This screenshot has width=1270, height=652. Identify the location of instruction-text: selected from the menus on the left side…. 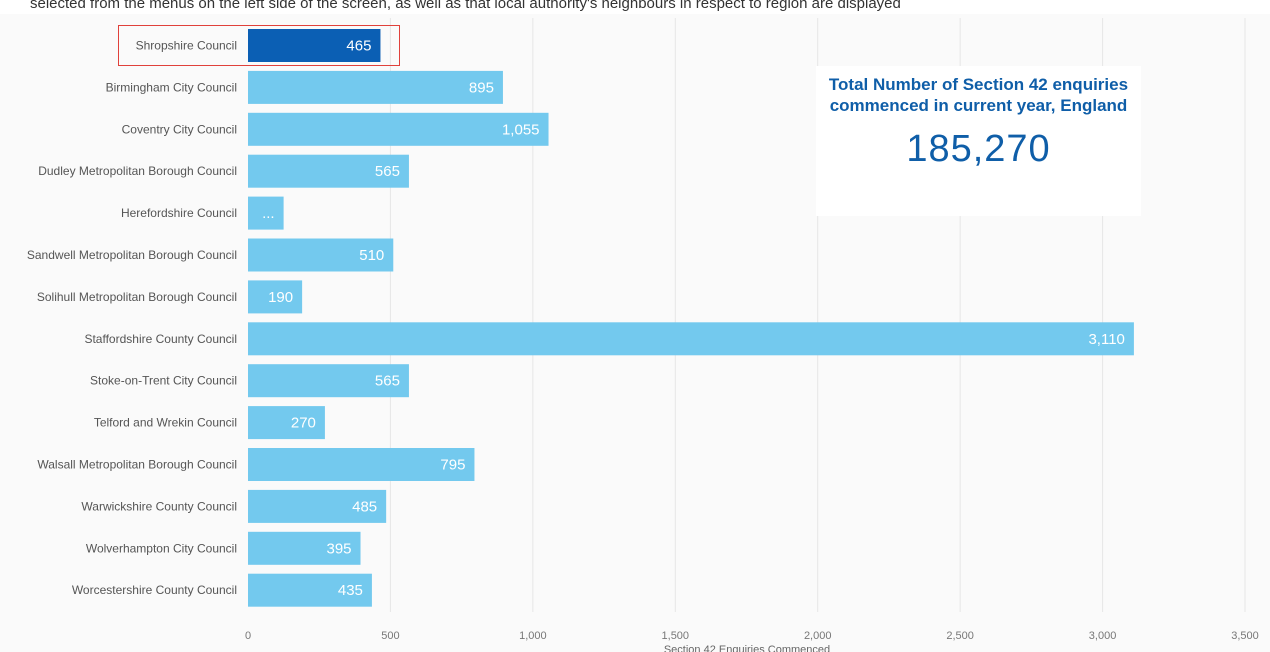
(465, 6).